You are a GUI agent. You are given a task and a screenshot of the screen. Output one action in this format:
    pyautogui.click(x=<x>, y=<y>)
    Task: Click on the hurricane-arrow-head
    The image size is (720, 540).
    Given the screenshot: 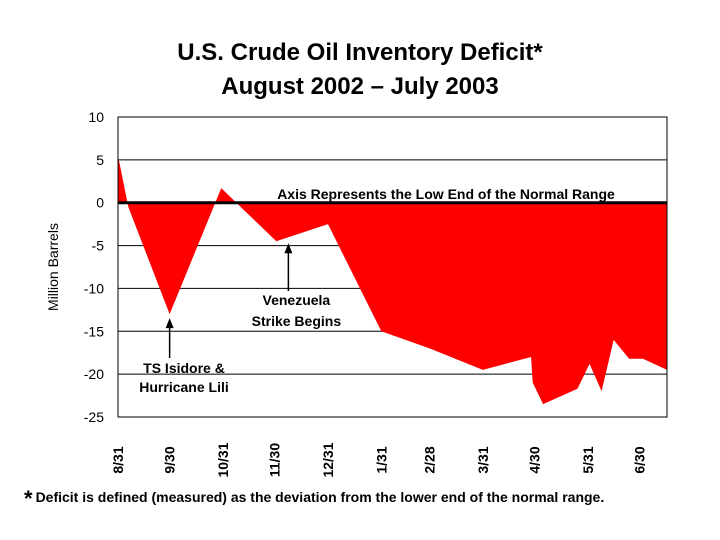 What is the action you would take?
    pyautogui.click(x=169, y=323)
    